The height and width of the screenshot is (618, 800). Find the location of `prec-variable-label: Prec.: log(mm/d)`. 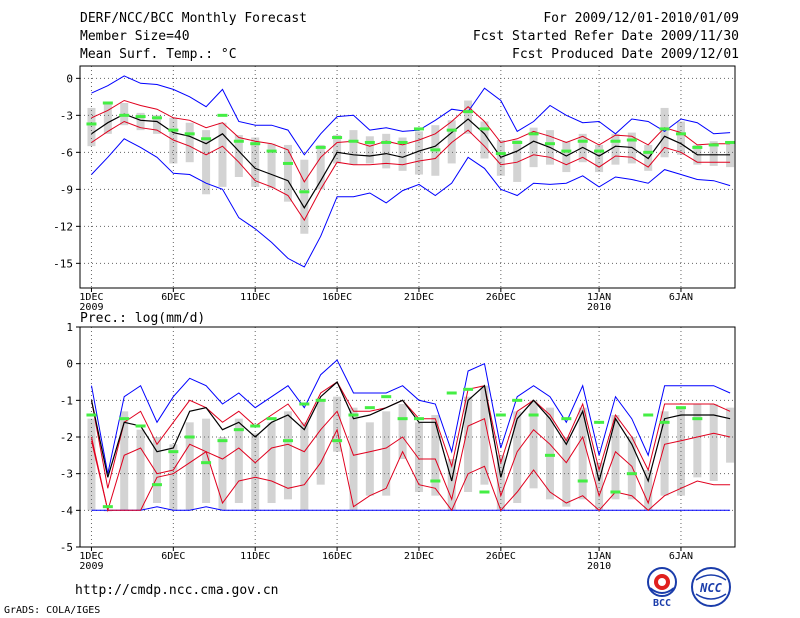

prec-variable-label: Prec.: log(mm/d) is located at coordinates (142, 318).